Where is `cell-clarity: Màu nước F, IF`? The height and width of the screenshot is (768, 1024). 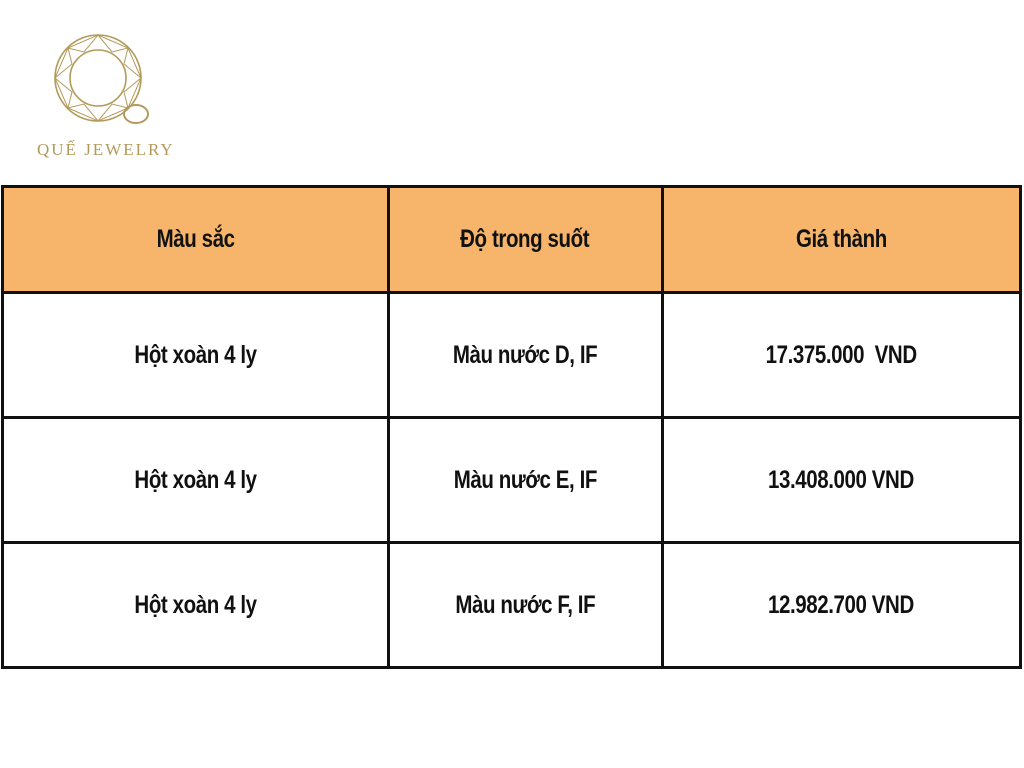
cell-clarity: Màu nước F, IF is located at coordinates (525, 605).